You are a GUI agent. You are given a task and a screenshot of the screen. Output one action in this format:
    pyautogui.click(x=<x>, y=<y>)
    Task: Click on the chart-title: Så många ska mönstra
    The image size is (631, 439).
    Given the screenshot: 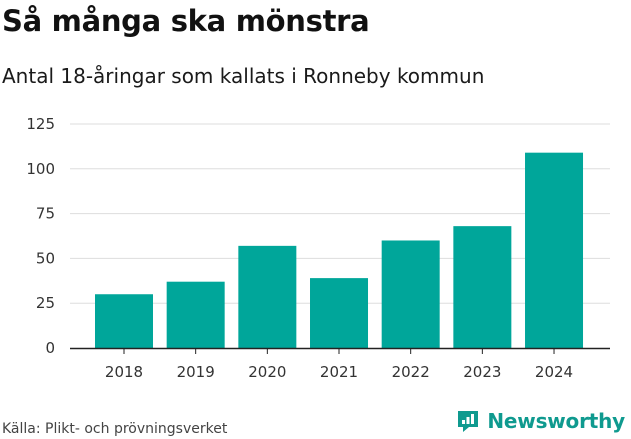 What is the action you would take?
    pyautogui.click(x=186, y=21)
    